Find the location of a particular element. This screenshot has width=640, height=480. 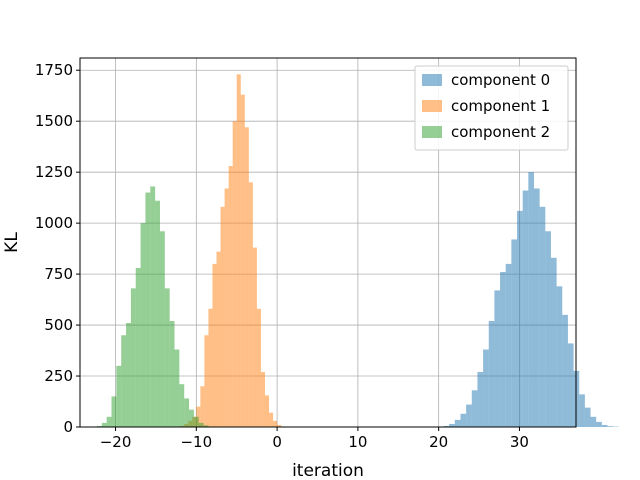

y-tick-label: 1500 is located at coordinates (54, 121).